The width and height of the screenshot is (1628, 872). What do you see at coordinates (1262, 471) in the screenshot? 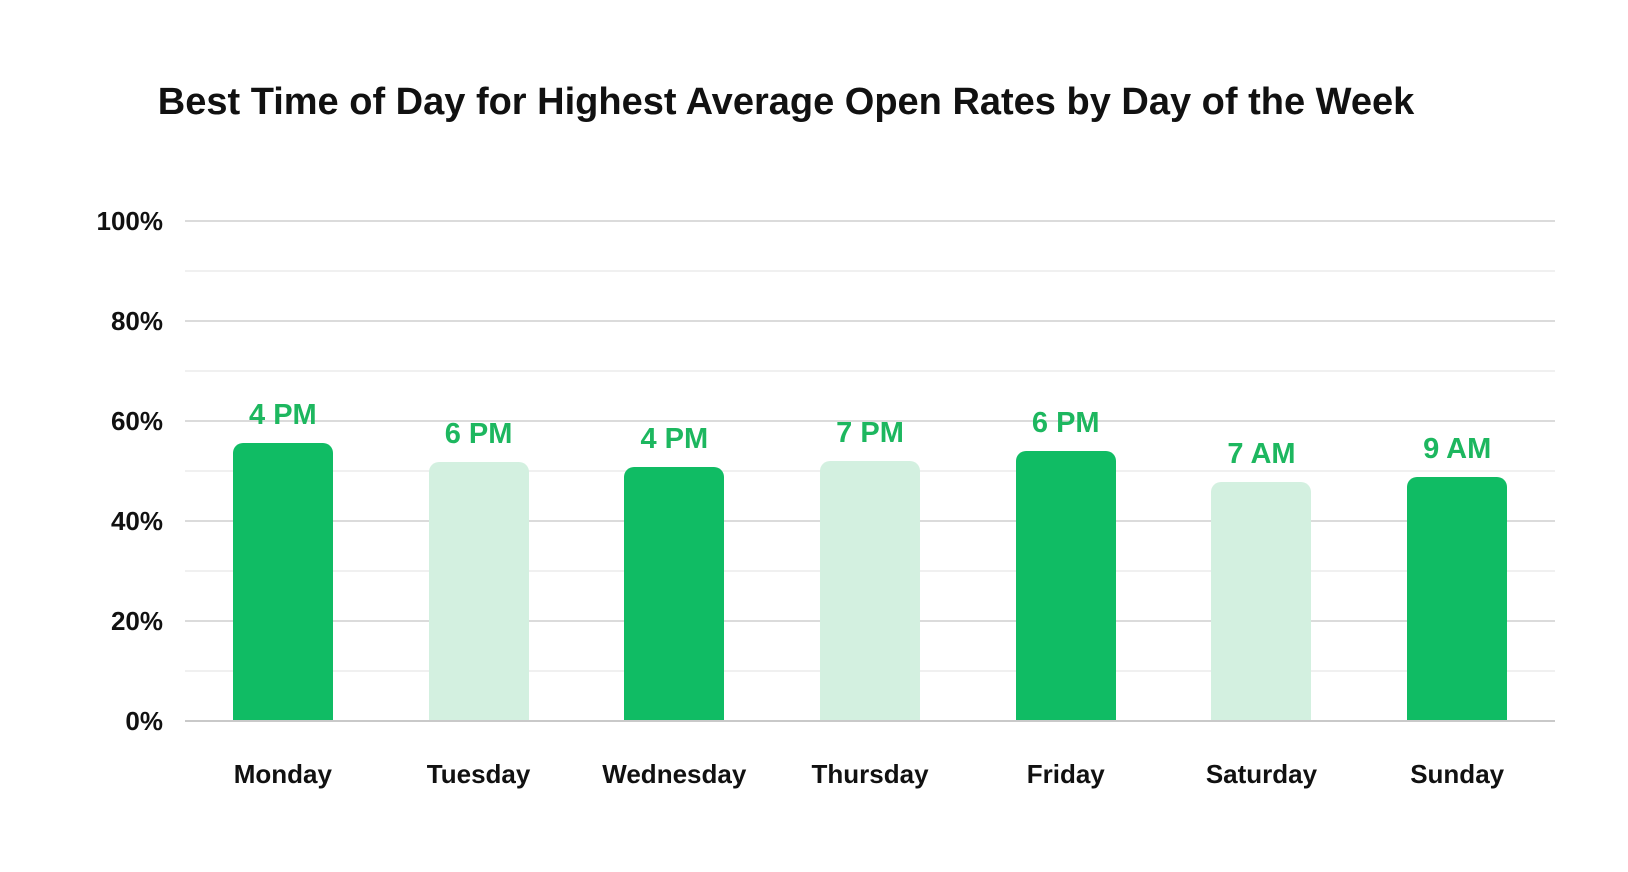
I see `bar-column-saturday: 7 AM` at bounding box center [1262, 471].